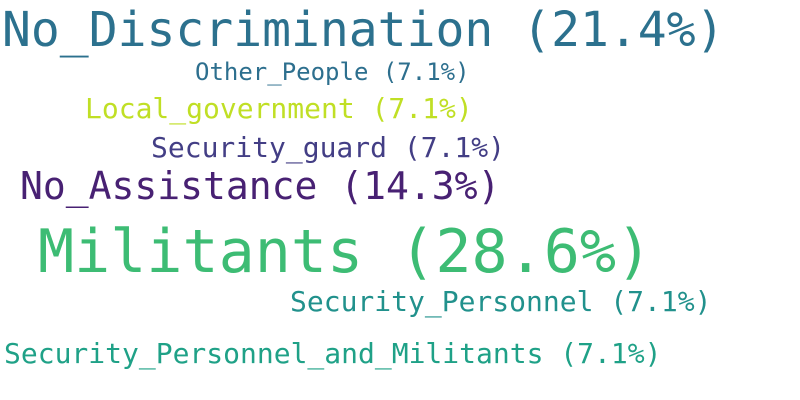 This screenshot has width=800, height=400. What do you see at coordinates (333, 353) in the screenshot?
I see `word-security-personnel-and-militants: Security_Personnel_and_Militants (7.1%)` at bounding box center [333, 353].